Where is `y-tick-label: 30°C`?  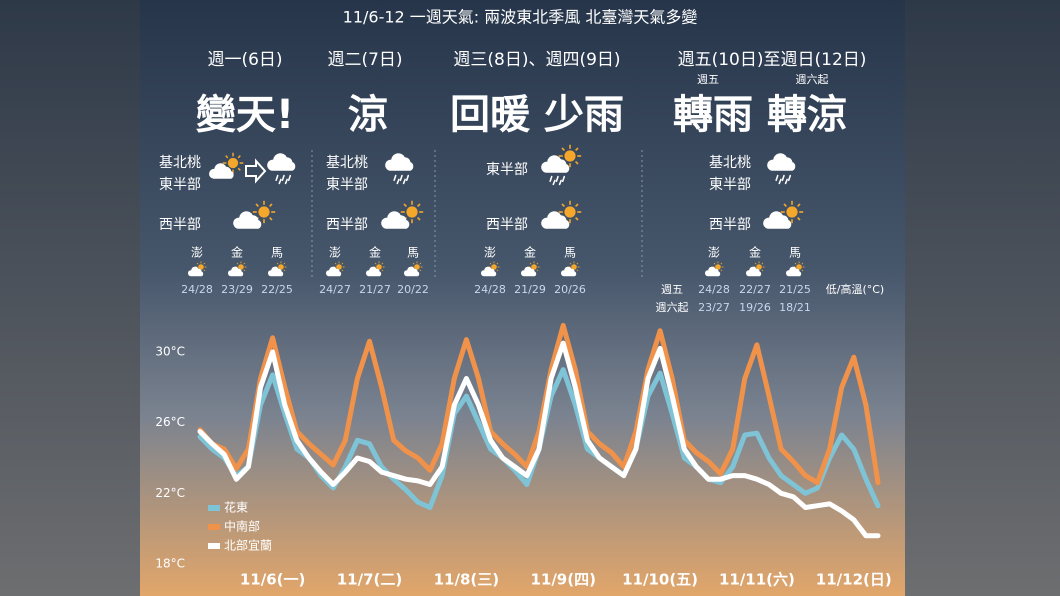 y-tick-label: 30°C is located at coordinates (170, 351).